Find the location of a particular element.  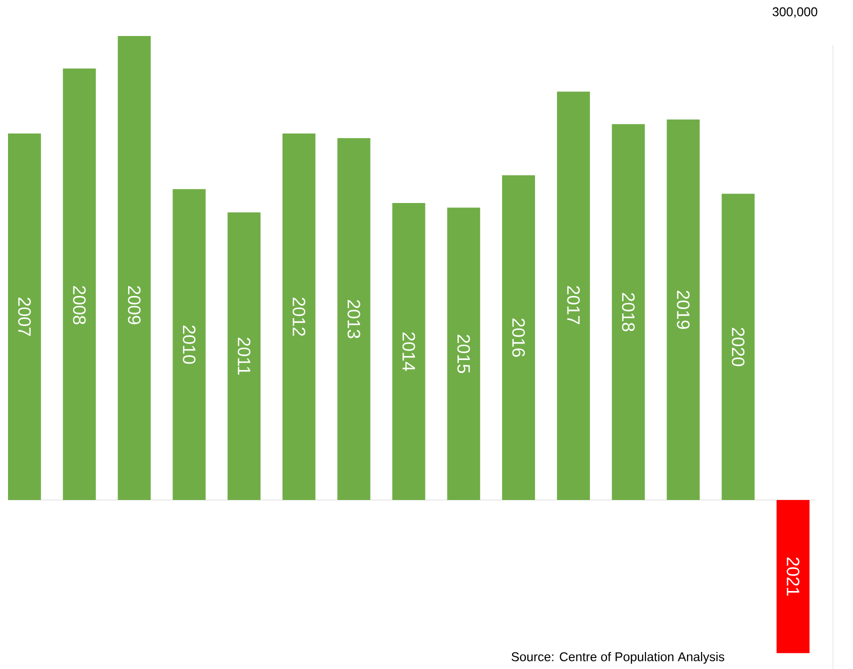

x-tick-label: 2018 is located at coordinates (628, 312).